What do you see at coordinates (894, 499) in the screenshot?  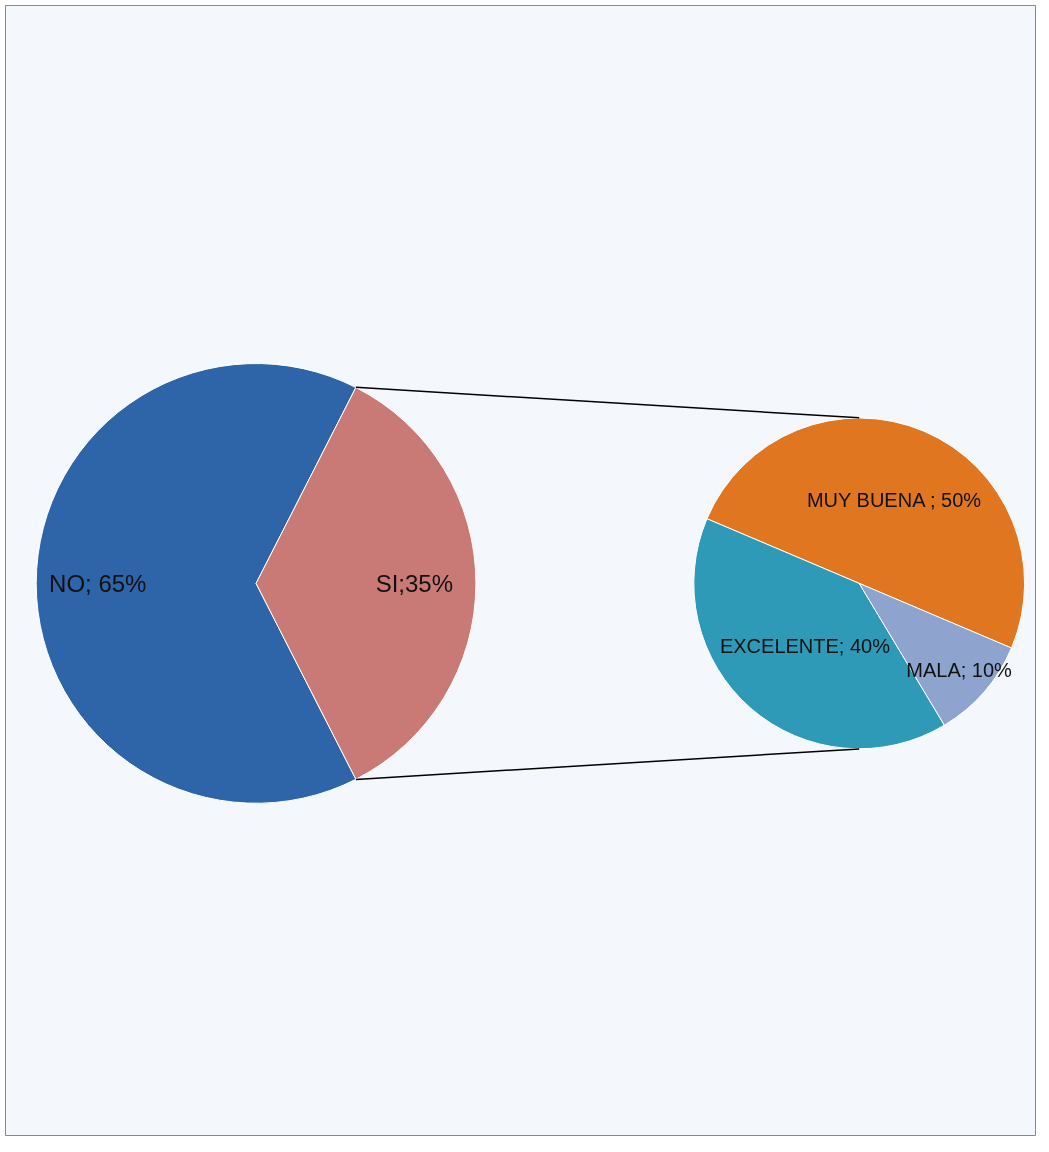 I see `slice-label: MUY BUENA ; 50%` at bounding box center [894, 499].